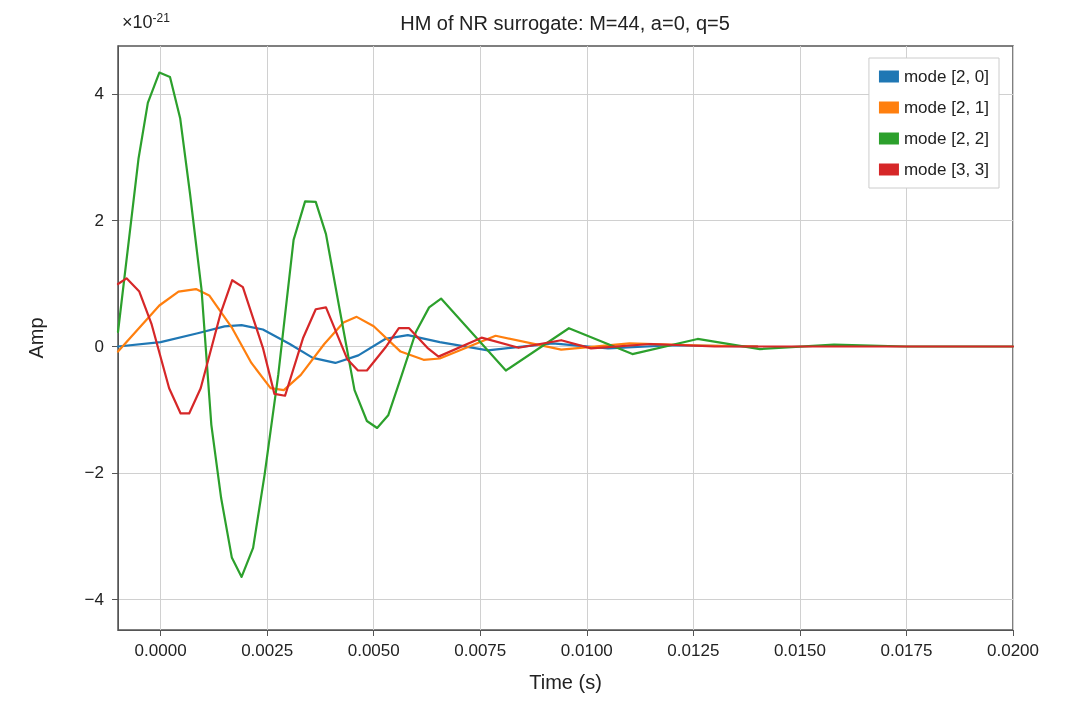 This screenshot has height=717, width=1081. What do you see at coordinates (160, 650) in the screenshot?
I see `x-tick-label: 0.0000` at bounding box center [160, 650].